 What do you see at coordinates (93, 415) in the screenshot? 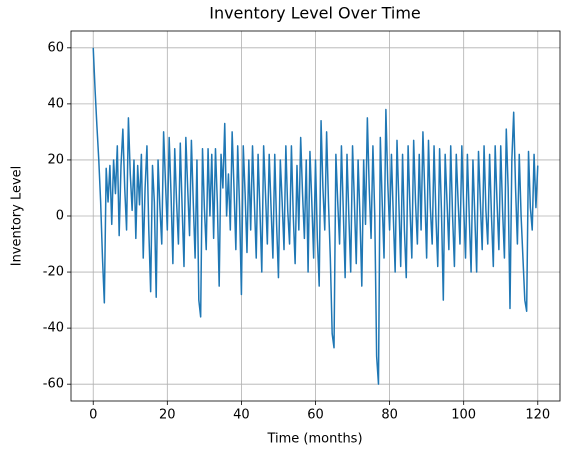
I see `x-tick-label: 0` at bounding box center [93, 415].